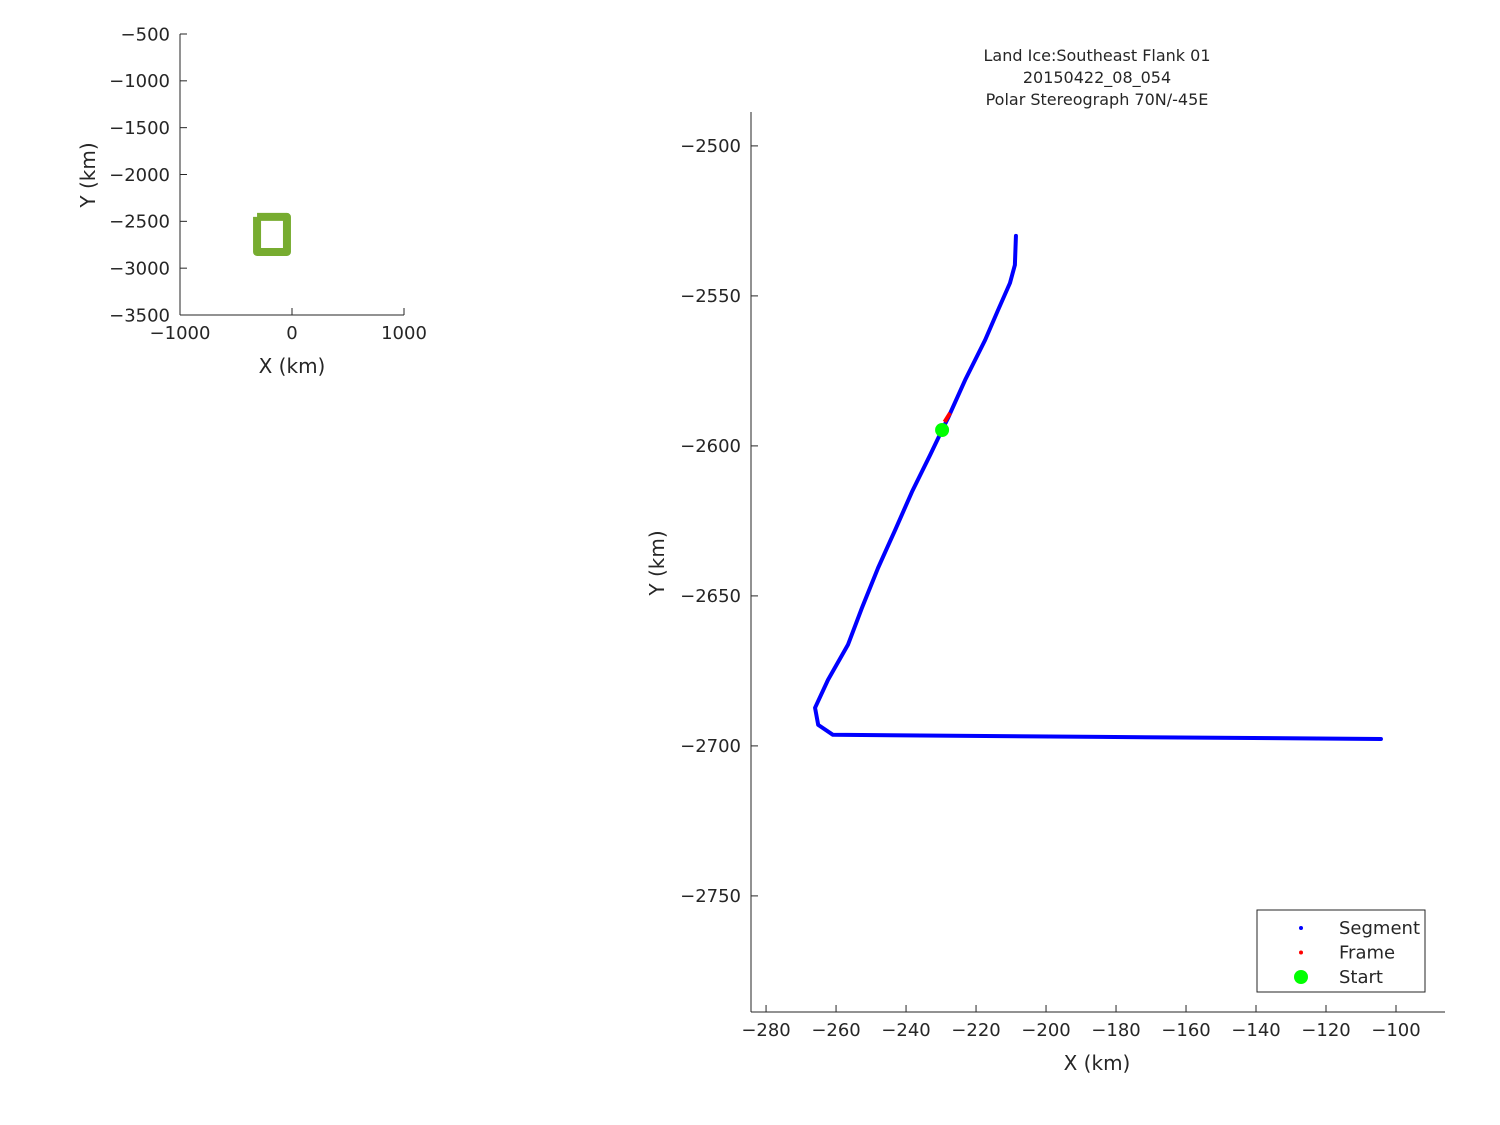  What do you see at coordinates (139, 268) in the screenshot?
I see `y-tick-label: −3000` at bounding box center [139, 268].